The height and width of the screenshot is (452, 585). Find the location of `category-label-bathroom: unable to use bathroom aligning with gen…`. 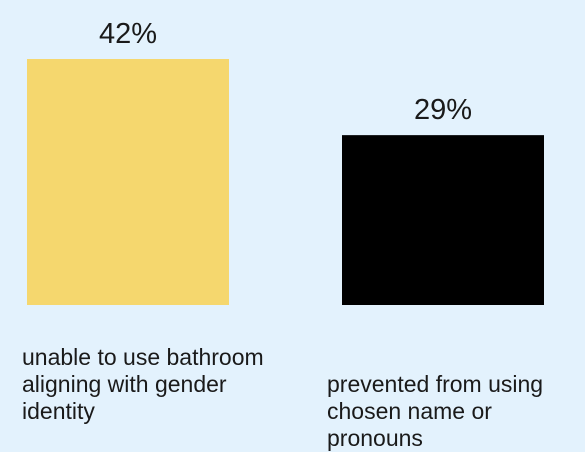

category-label-bathroom: unable to use bathroom aligning with gen… is located at coordinates (143, 384).